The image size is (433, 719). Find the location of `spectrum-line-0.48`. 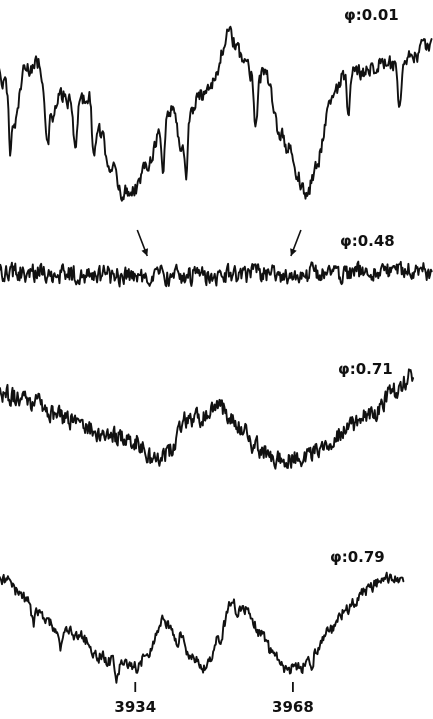

spectrum-line-0.48 is located at coordinates (216, 274).